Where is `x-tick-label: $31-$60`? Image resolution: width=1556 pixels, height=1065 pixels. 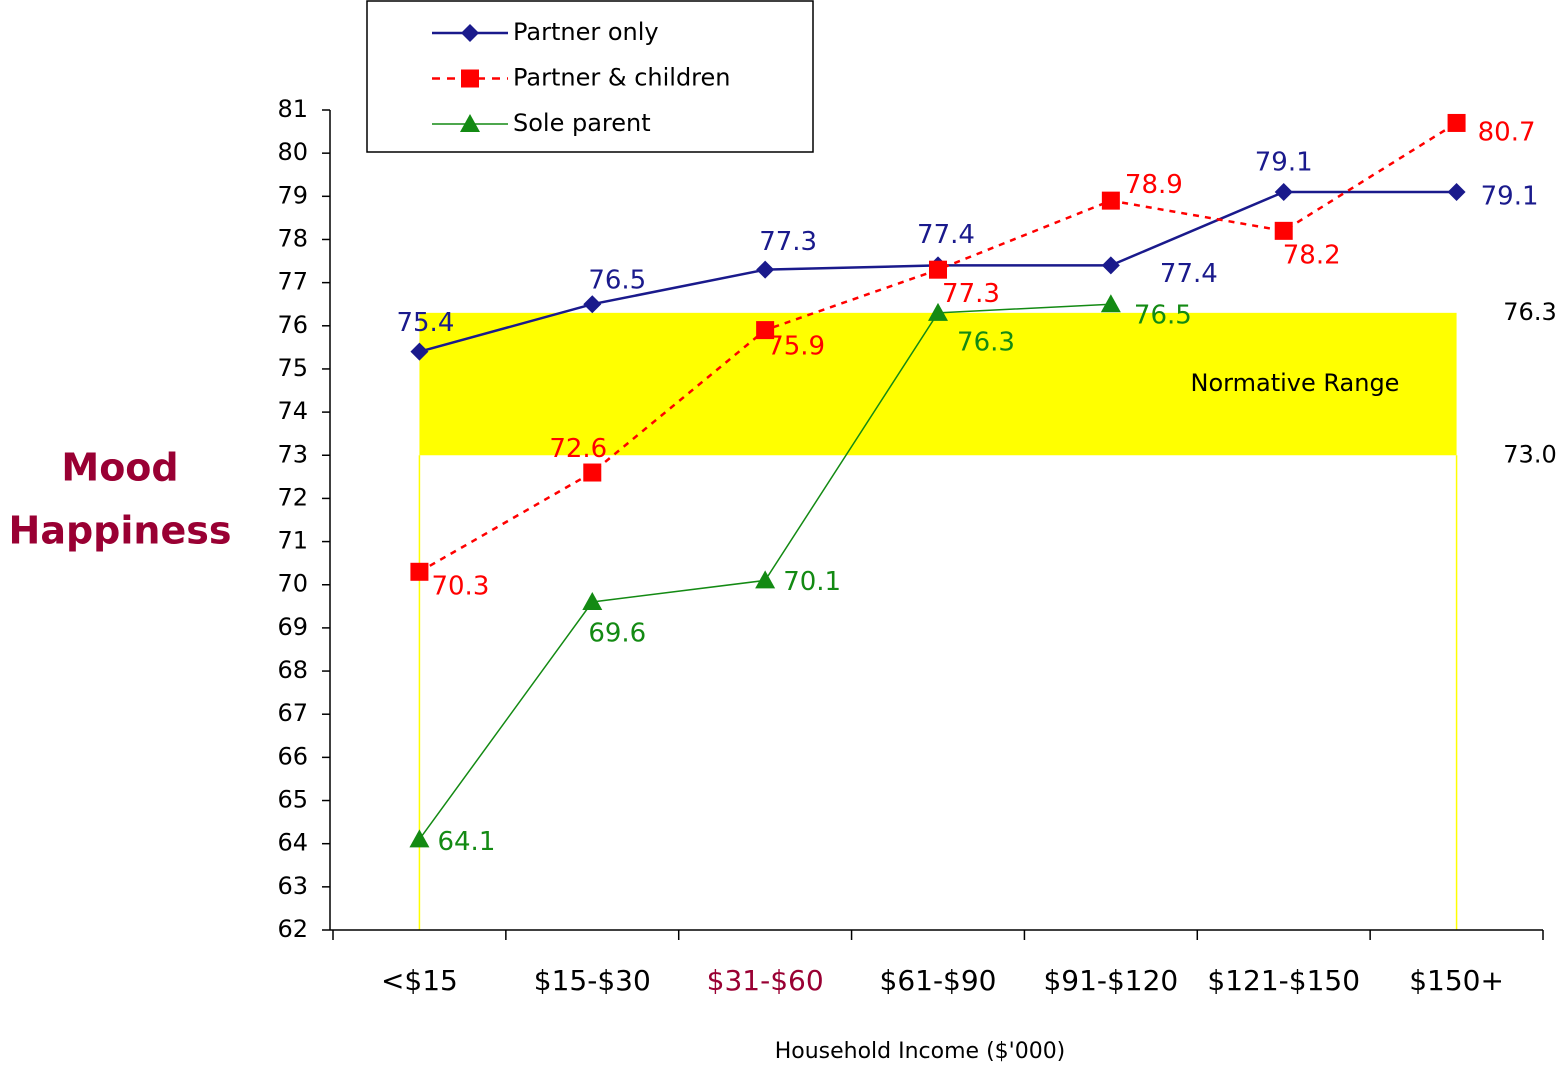
x-tick-label: $31-$60 is located at coordinates (765, 980).